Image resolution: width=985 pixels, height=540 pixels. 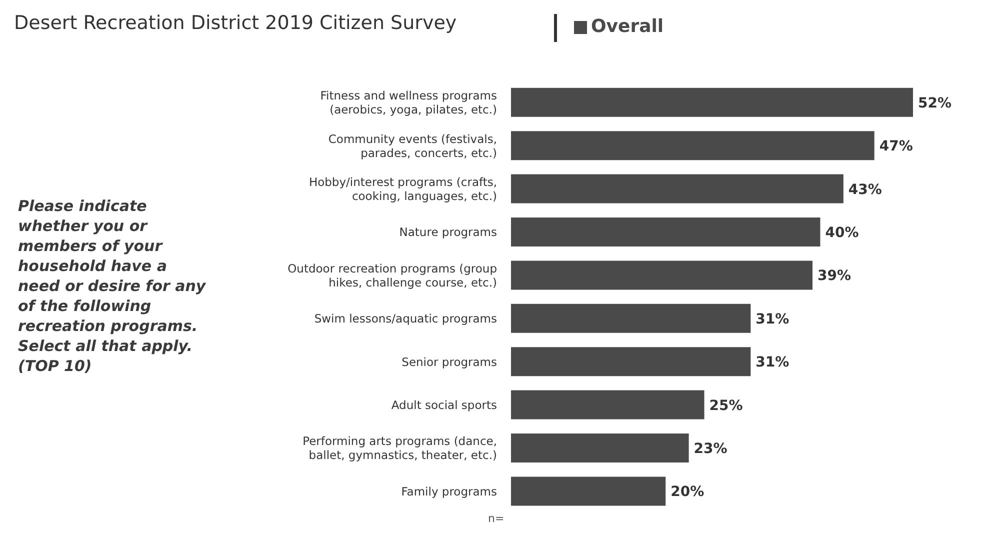 I want to click on data-label: 52%, so click(x=935, y=103).